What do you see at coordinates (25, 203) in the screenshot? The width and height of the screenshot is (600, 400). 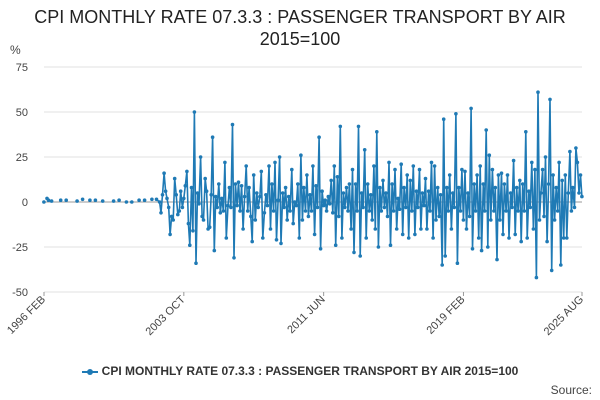 I see `y-tick-label: 0` at bounding box center [25, 203].